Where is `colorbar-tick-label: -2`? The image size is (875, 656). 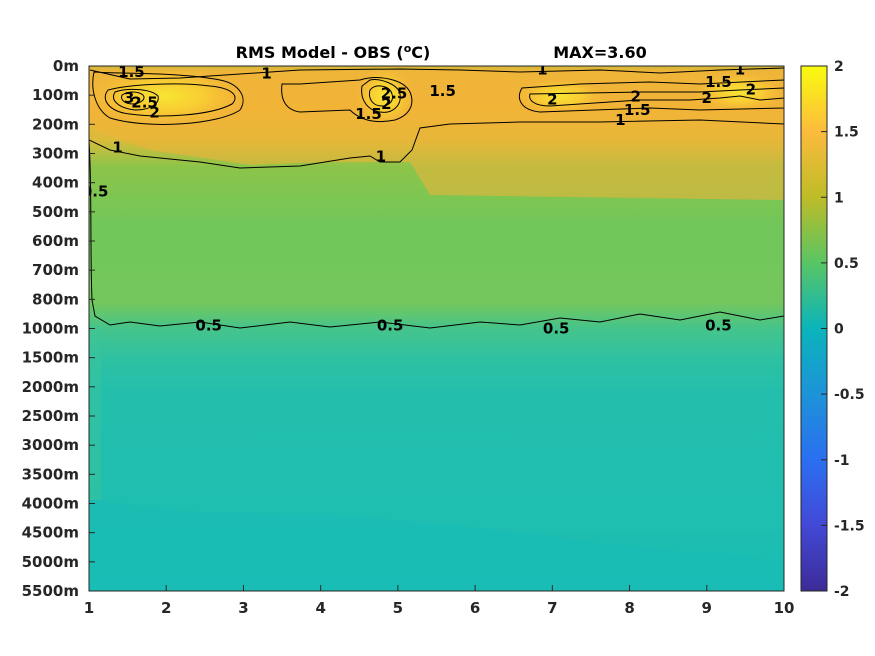 colorbar-tick-label: -2 is located at coordinates (842, 592).